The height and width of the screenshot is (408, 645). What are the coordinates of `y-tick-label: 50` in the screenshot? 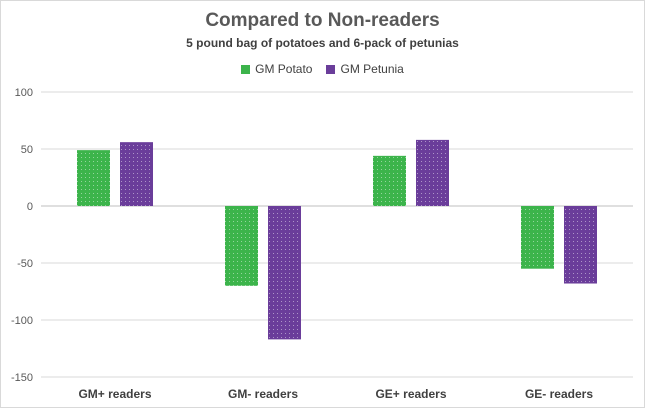 It's located at (27, 150).